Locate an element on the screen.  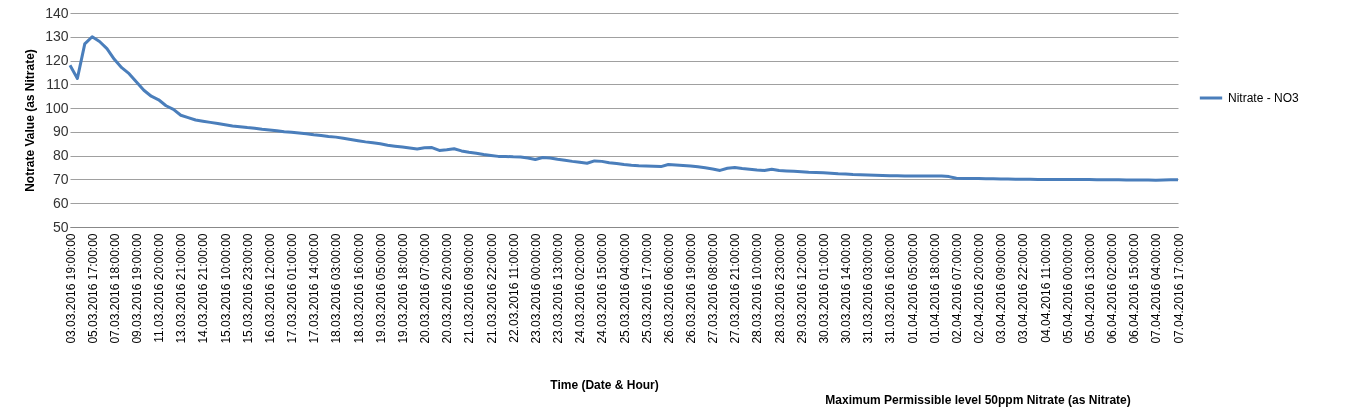
x-tick-label: 01.04.2016 18:00:00 is located at coordinates (934, 288).